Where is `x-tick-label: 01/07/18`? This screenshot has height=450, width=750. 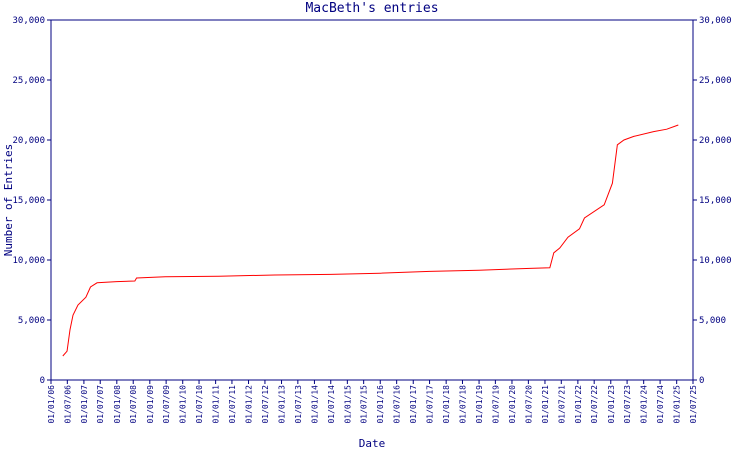 x-tick-label: 01/07/18 is located at coordinates (462, 404).